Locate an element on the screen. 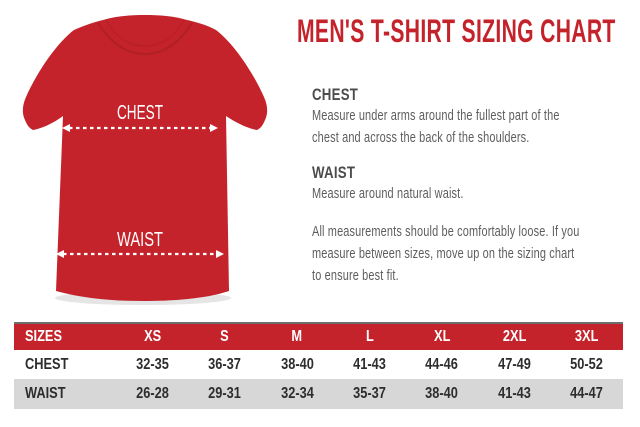  waist-row-value: 44-47 is located at coordinates (587, 393).